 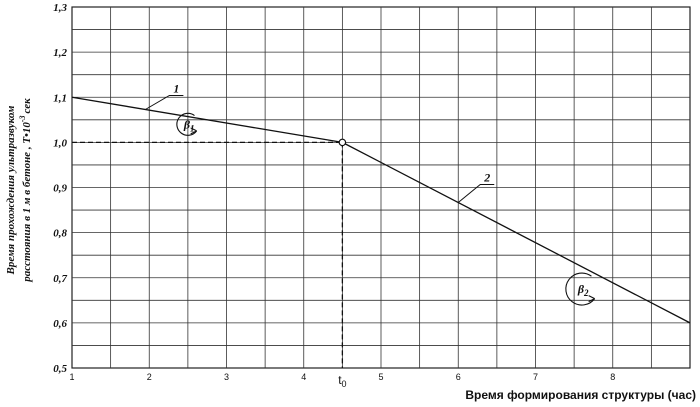 I want to click on series-1-label: 1, so click(x=176, y=88).